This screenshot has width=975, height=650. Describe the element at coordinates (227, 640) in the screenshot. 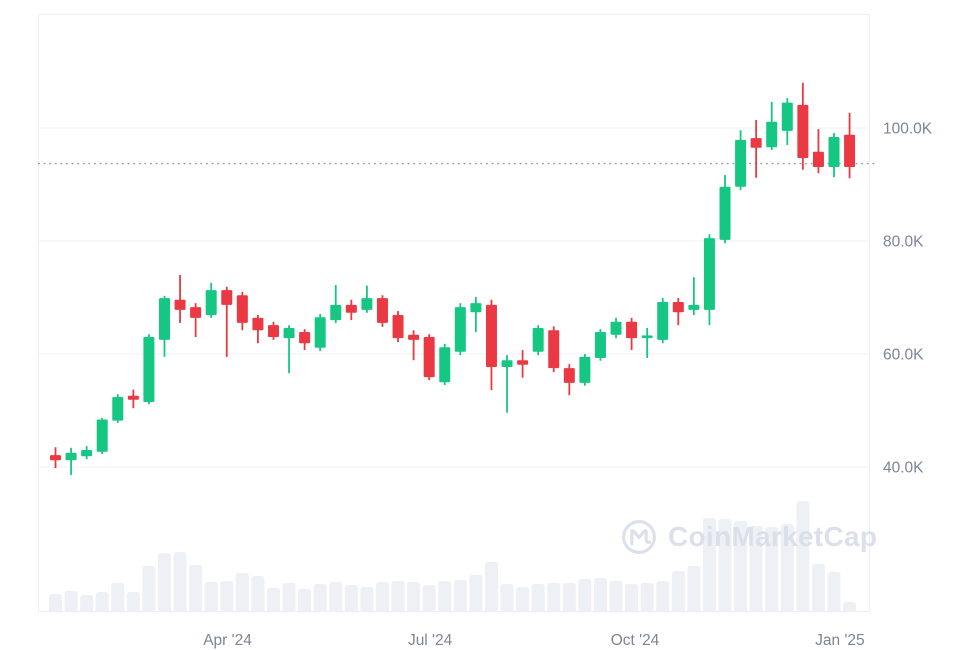

I see `x-axis-label: Apr '24` at that location.